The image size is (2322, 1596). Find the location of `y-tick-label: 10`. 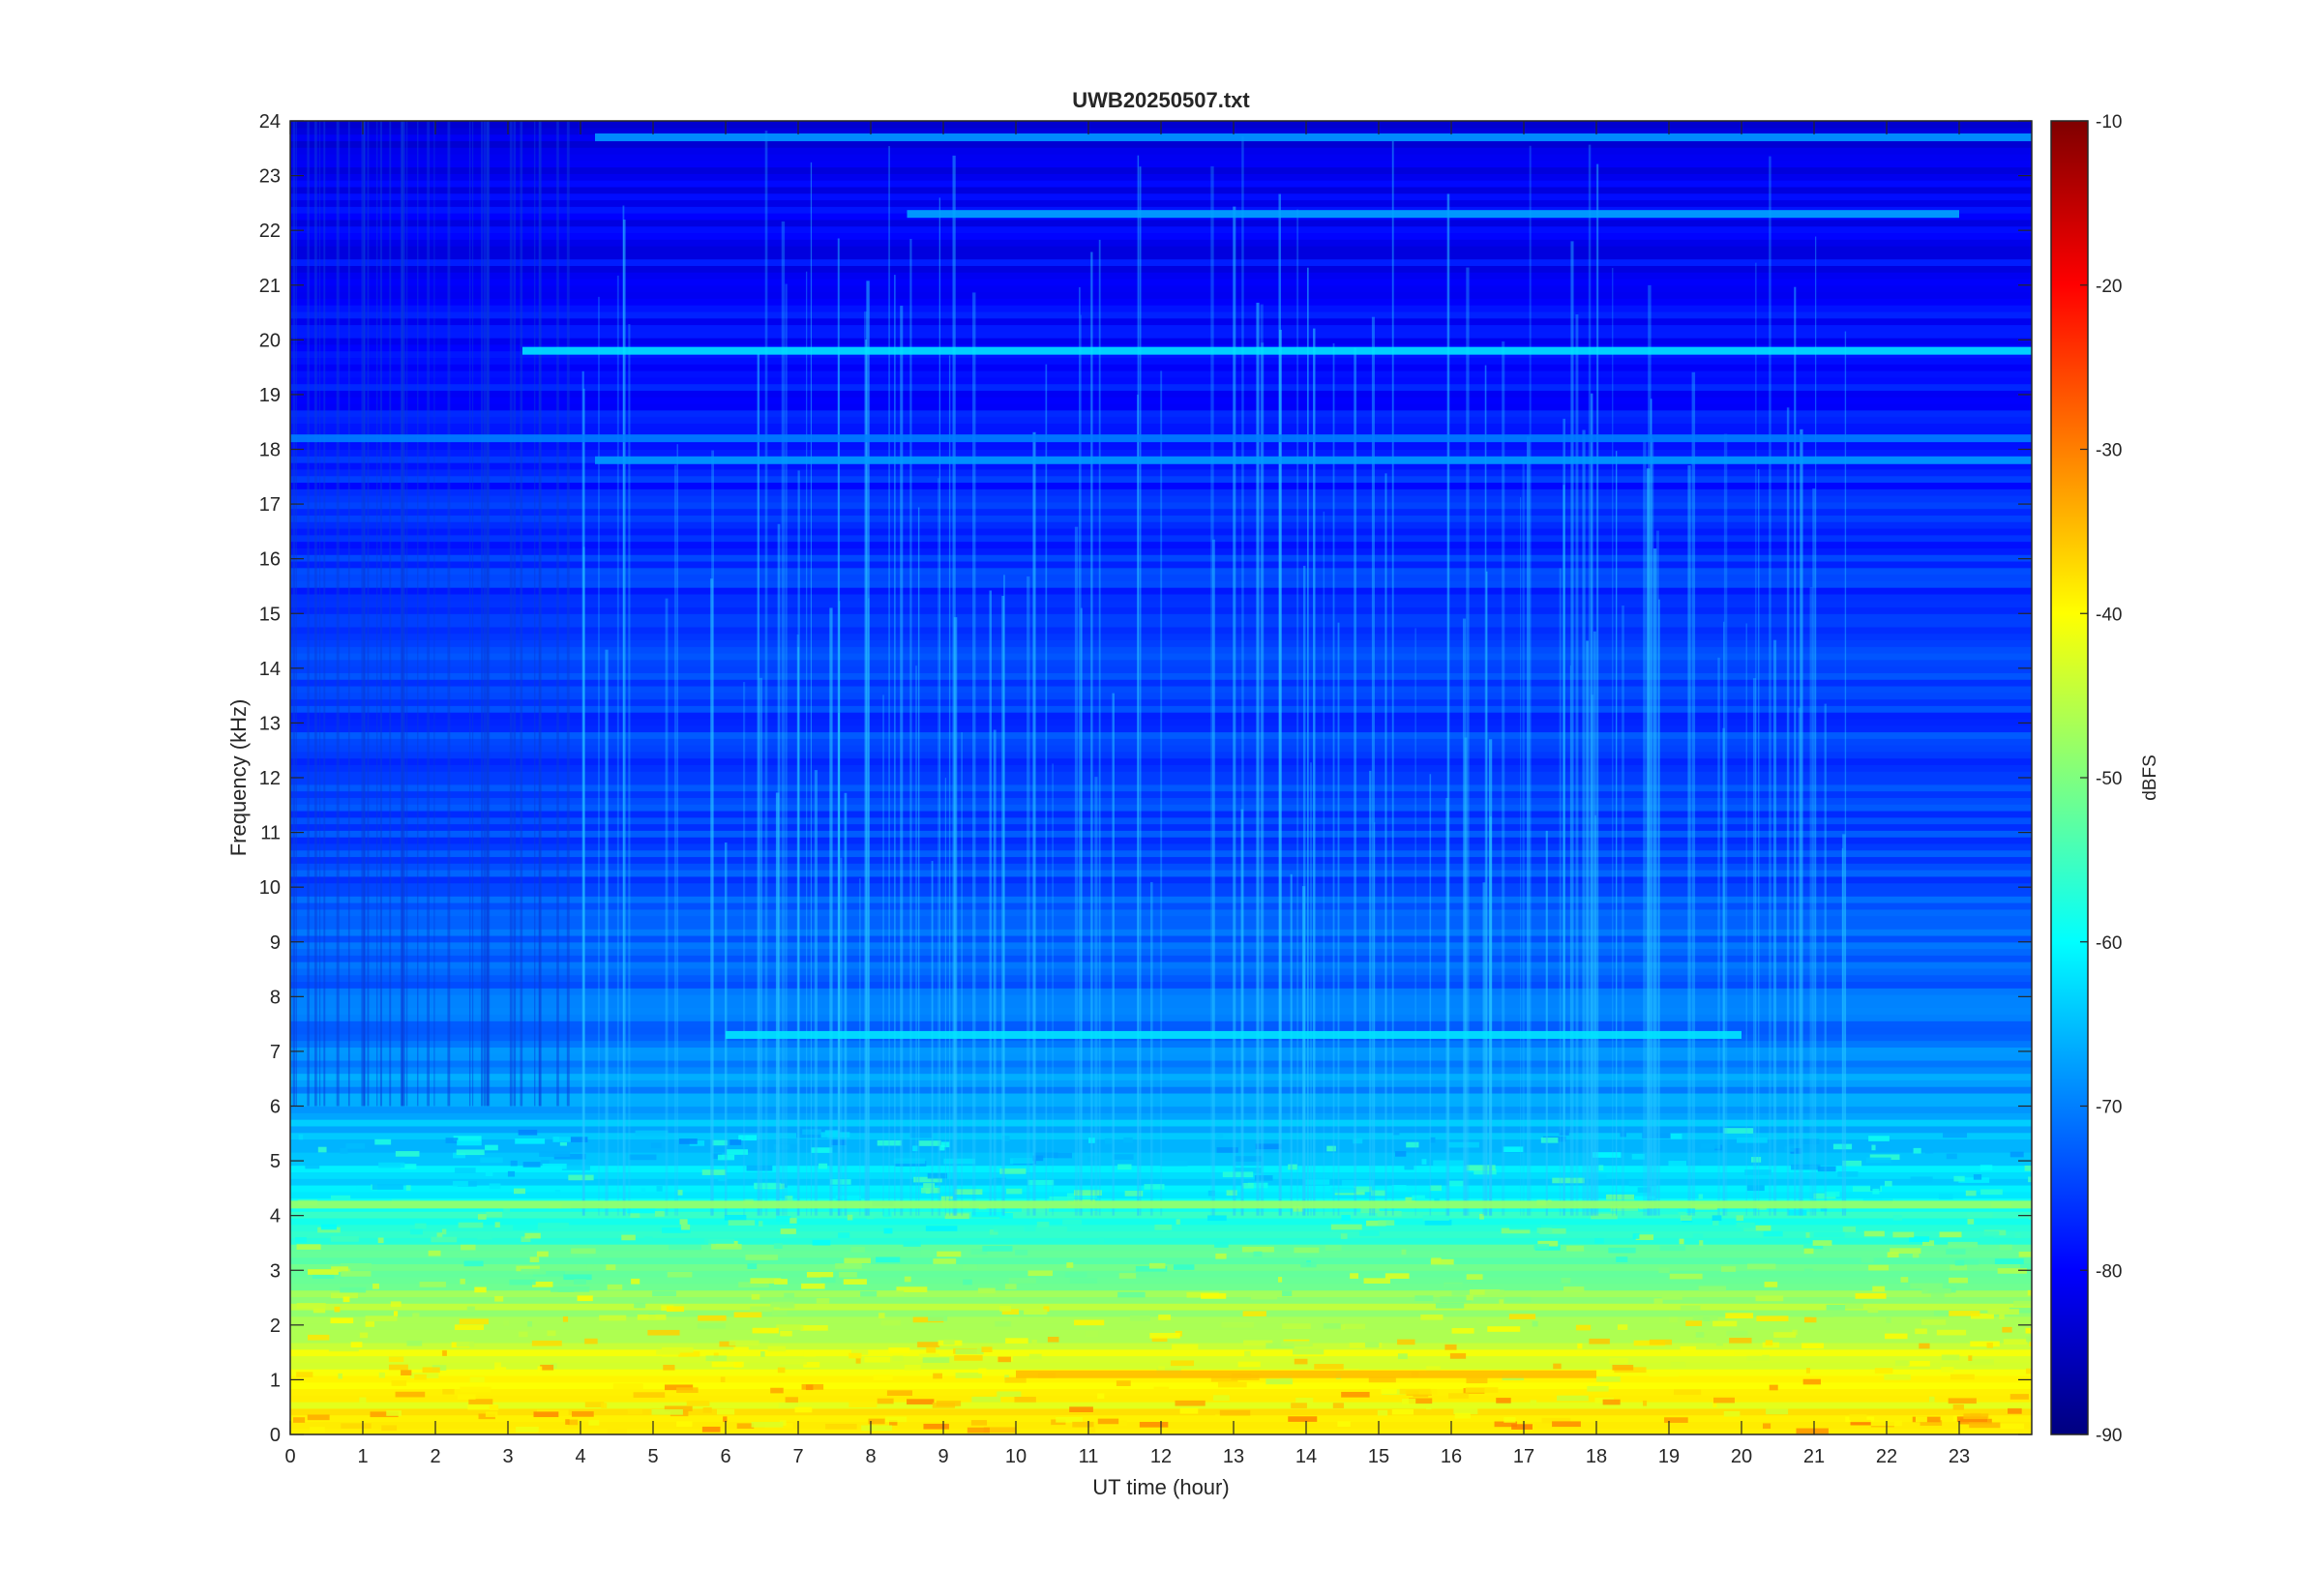

y-tick-label: 10 is located at coordinates (270, 888).